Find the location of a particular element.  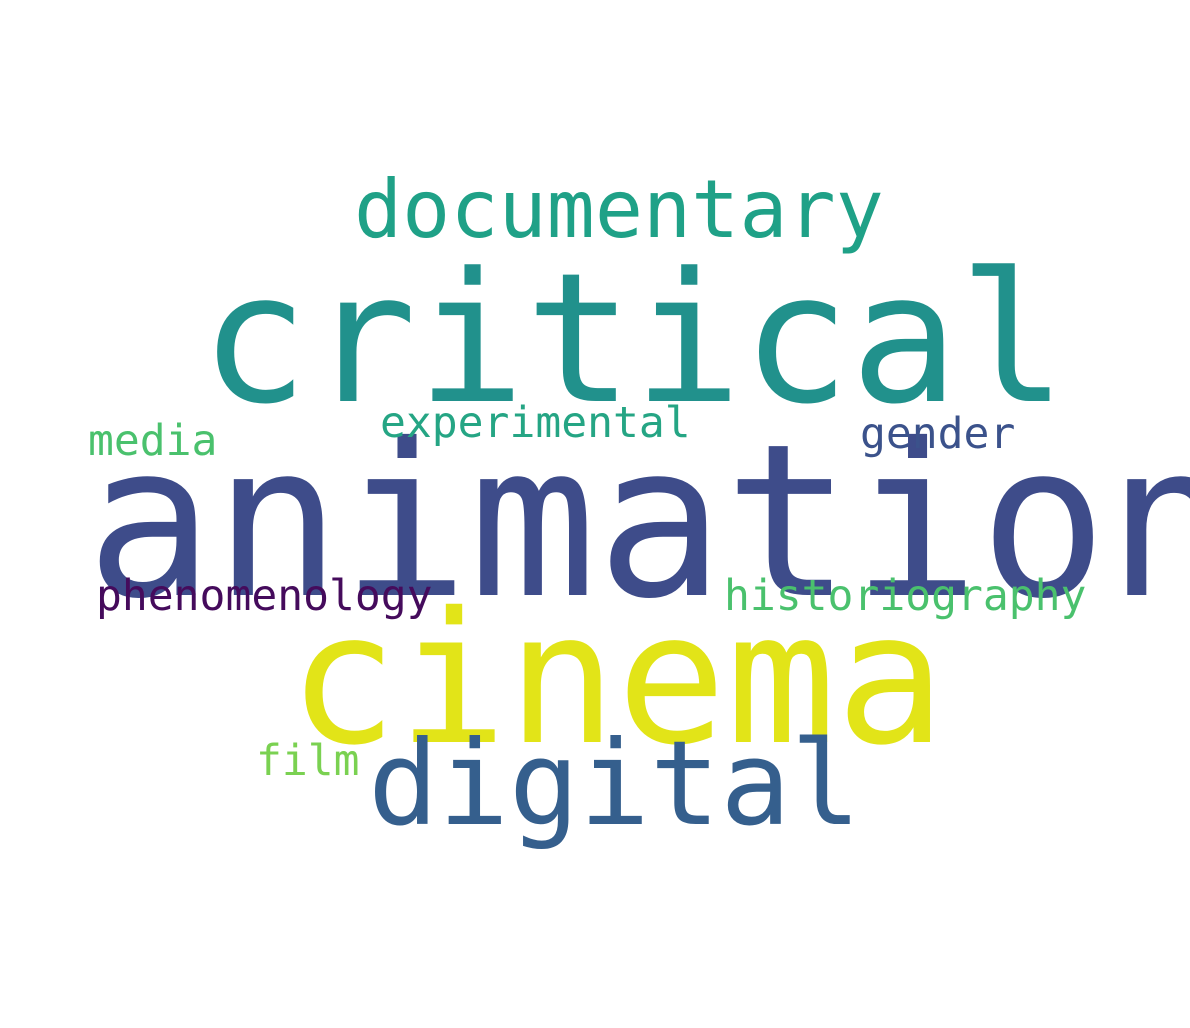

word-film: film is located at coordinates (308, 761).